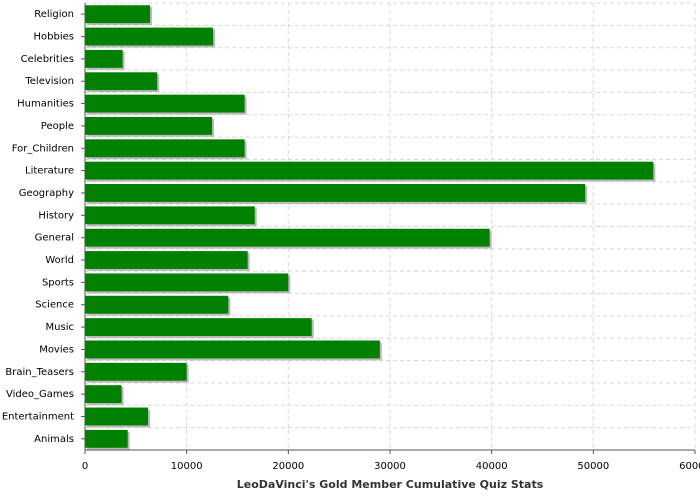  I want to click on x-tick-label: 10000, so click(187, 466).